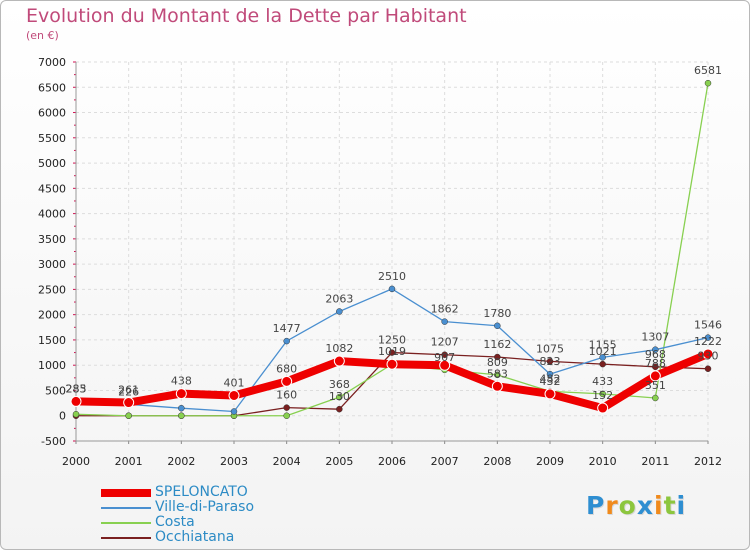  Describe the element at coordinates (52, 239) in the screenshot. I see `y-tick-label: 3500` at that location.